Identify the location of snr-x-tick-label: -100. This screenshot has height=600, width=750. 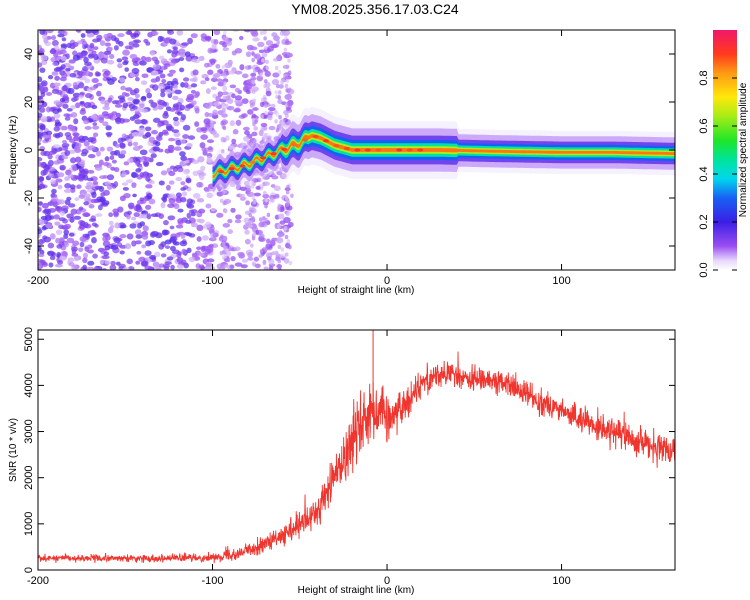
(213, 581).